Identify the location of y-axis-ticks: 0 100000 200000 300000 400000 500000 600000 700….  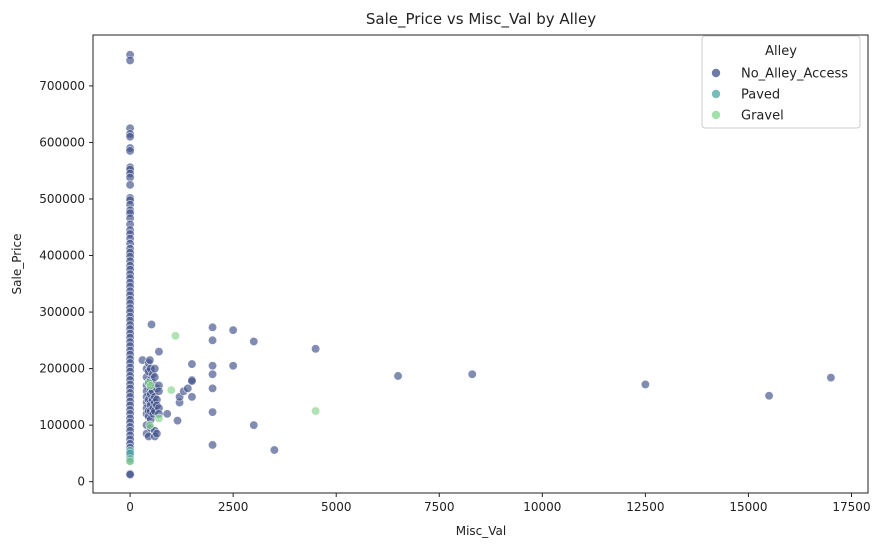
(66, 284).